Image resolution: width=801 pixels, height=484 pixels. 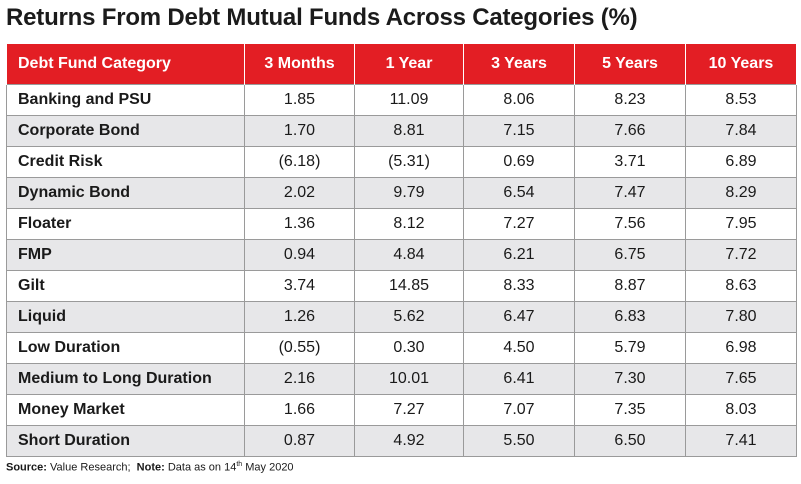 I want to click on return-value-cell: 4.92, so click(x=409, y=441).